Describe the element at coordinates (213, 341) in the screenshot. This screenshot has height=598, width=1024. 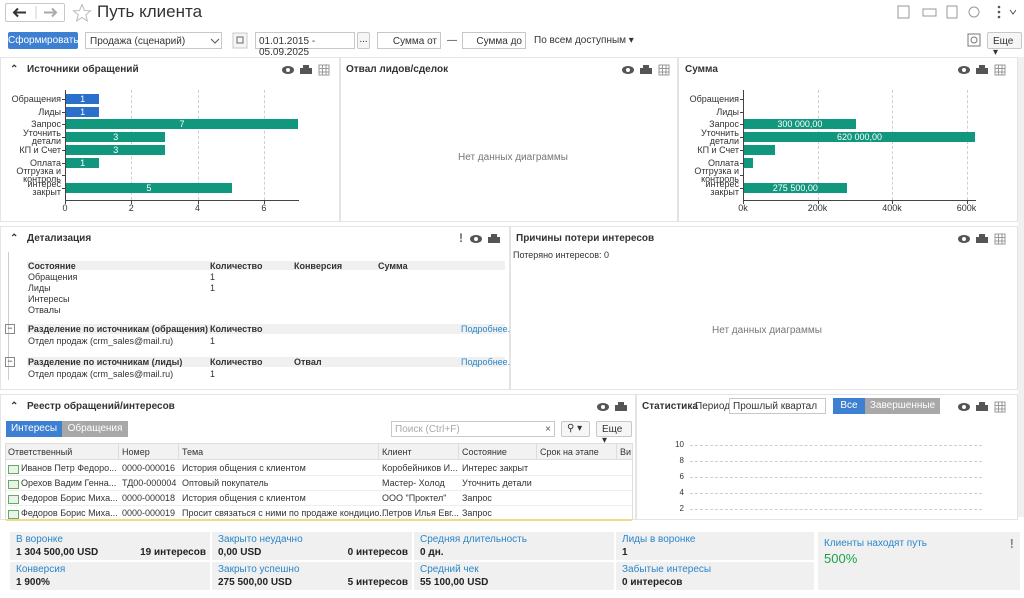
I see `cell: 1` at that location.